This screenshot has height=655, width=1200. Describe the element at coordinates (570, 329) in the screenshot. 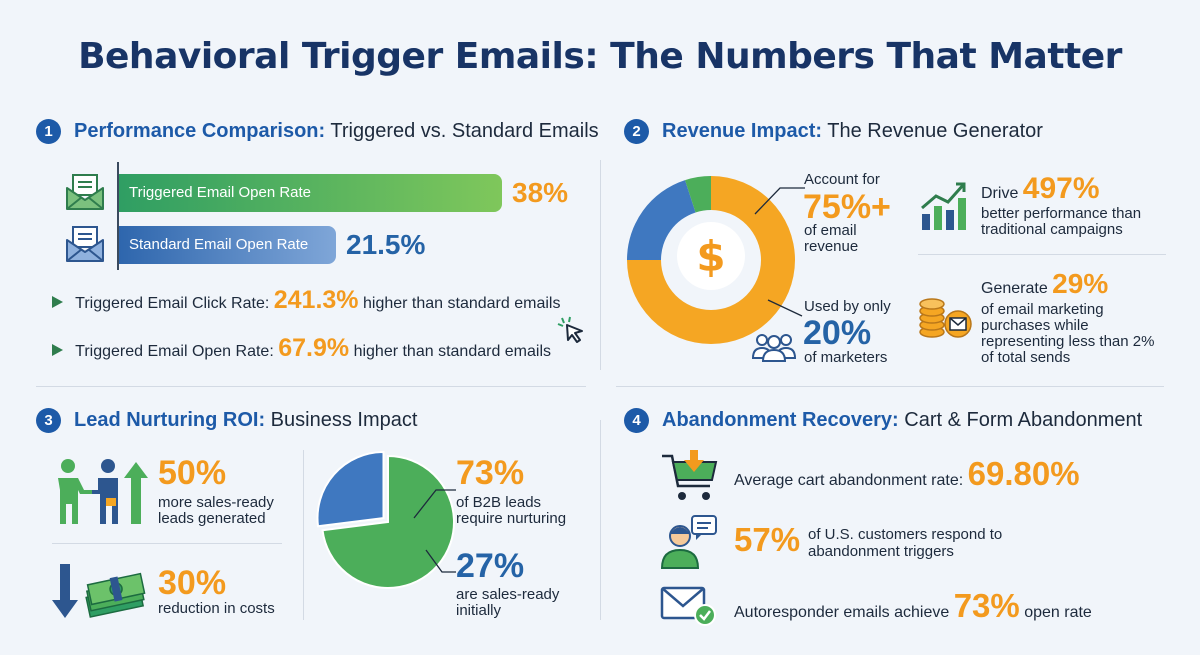

I see `cursor-click-icon` at that location.